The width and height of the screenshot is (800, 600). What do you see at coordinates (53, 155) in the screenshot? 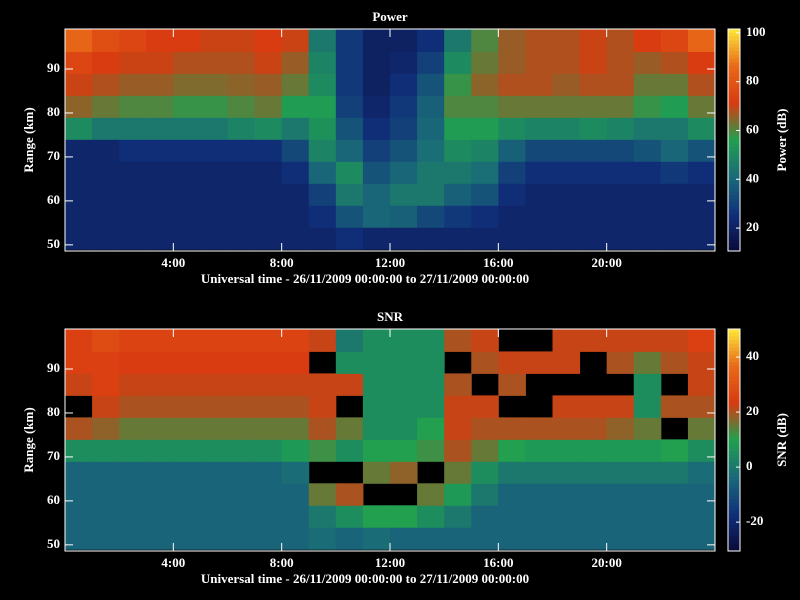
I see `y-tick-label: 70` at bounding box center [53, 155].